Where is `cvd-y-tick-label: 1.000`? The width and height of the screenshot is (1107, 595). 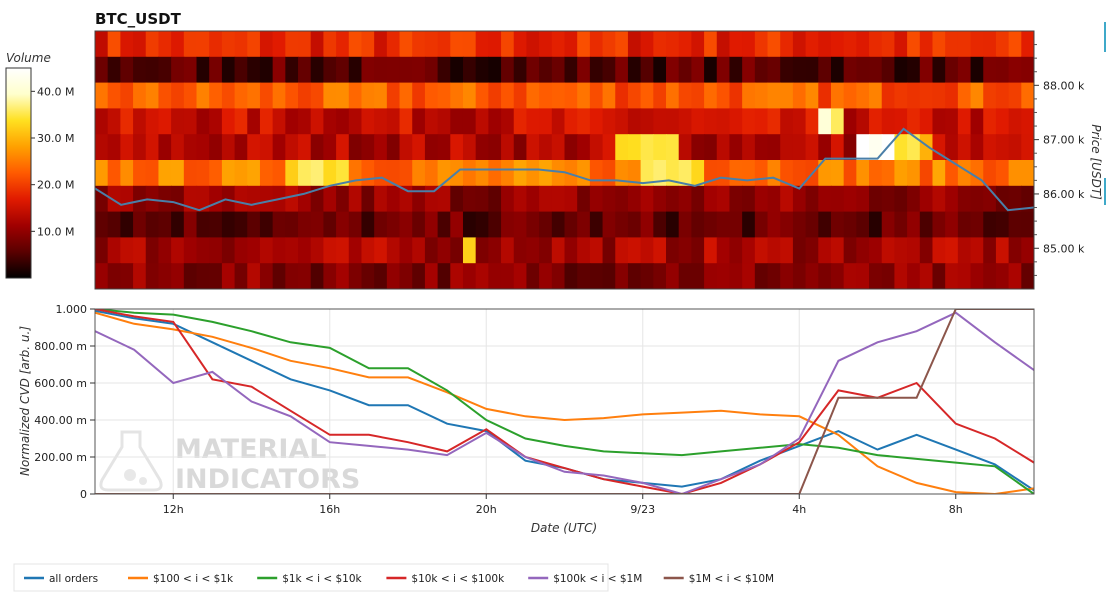
cvd-y-tick-label: 1.000 is located at coordinates (72, 309).